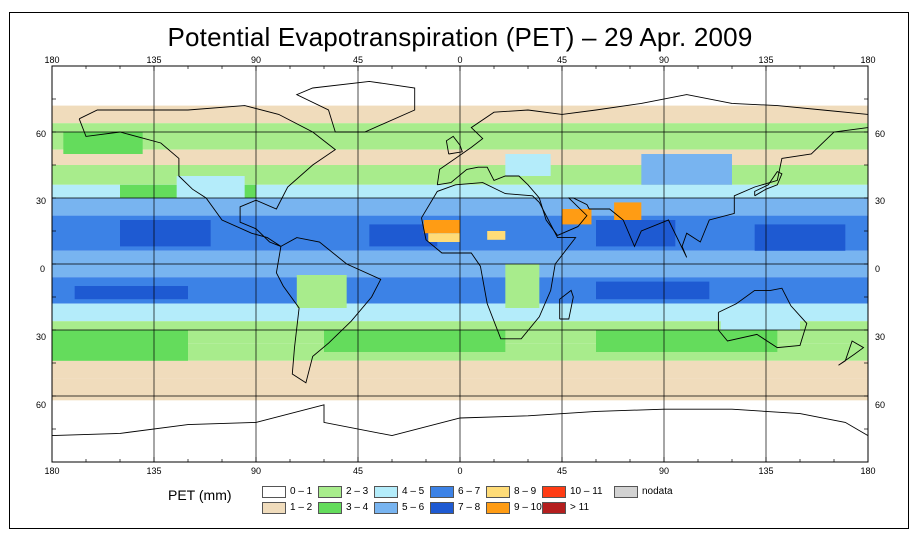  I want to click on legend-label: 5 – 6, so click(413, 507).